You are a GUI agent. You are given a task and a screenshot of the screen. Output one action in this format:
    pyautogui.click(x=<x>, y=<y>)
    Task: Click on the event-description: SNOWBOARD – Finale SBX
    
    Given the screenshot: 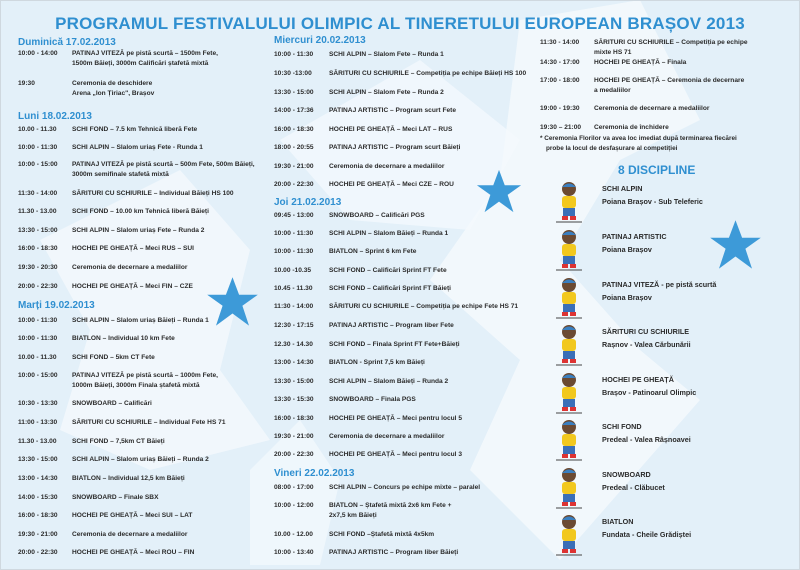 What is the action you would take?
    pyautogui.click(x=115, y=497)
    